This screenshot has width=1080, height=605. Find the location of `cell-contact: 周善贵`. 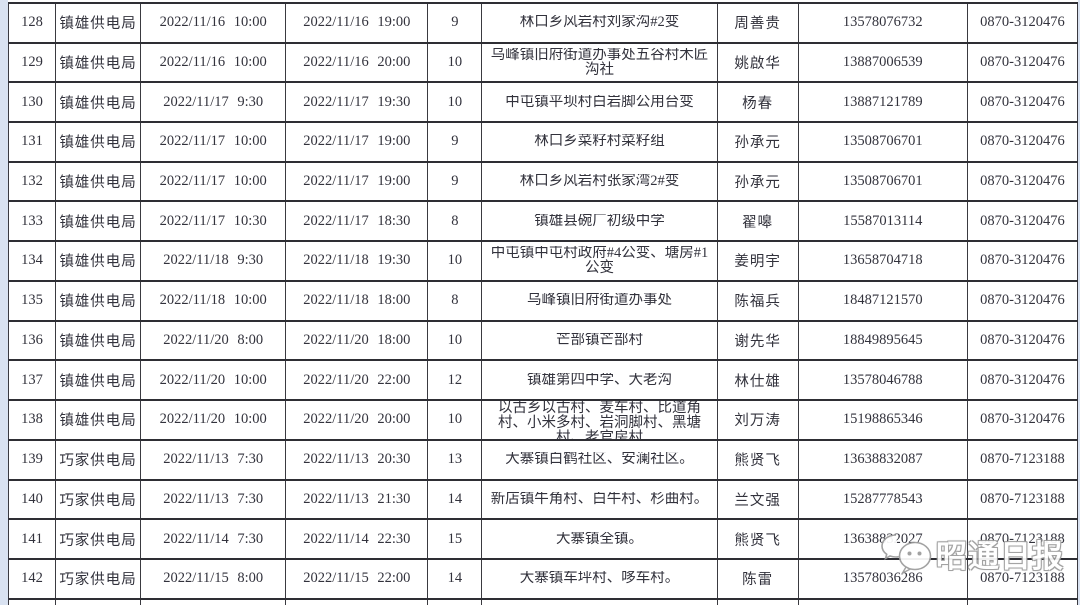

cell-contact: 周善贵 is located at coordinates (758, 23).